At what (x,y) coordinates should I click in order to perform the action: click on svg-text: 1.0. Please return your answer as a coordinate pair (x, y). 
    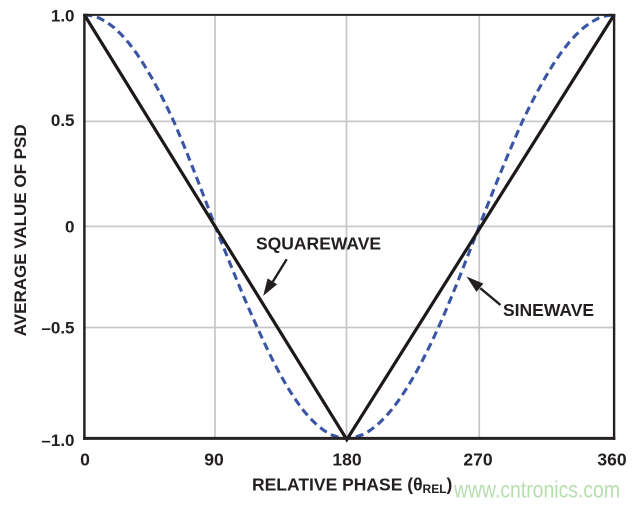
    Looking at the image, I should click on (63, 16).